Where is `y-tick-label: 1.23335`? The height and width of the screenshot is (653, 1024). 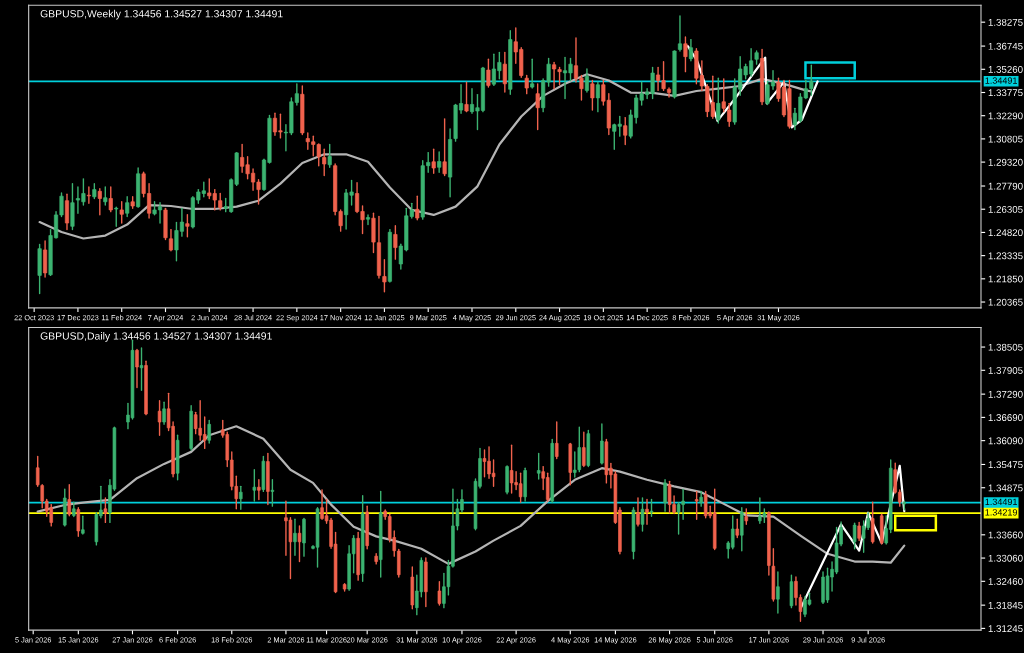
y-tick-label: 1.23335 is located at coordinates (1005, 256).